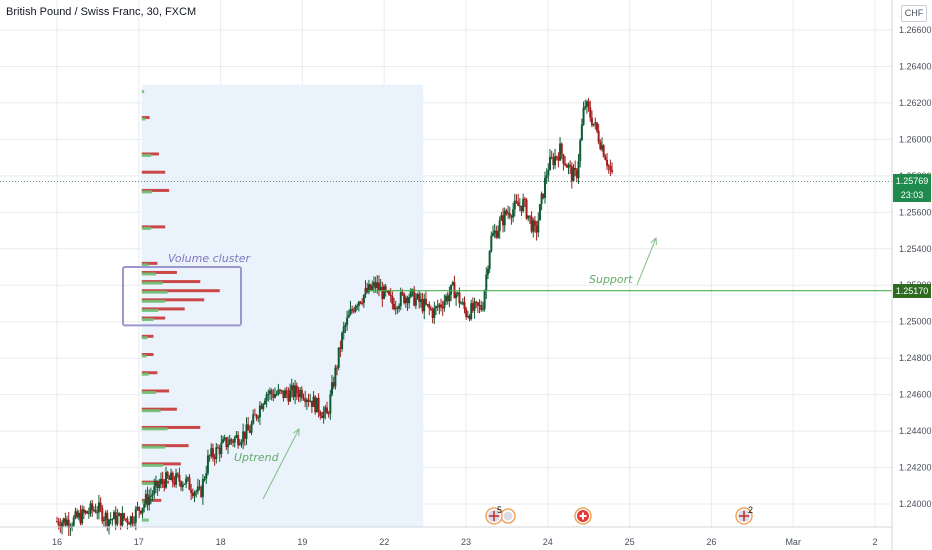 The height and width of the screenshot is (550, 932). What do you see at coordinates (182, 296) in the screenshot?
I see `volume-cluster-box` at bounding box center [182, 296].